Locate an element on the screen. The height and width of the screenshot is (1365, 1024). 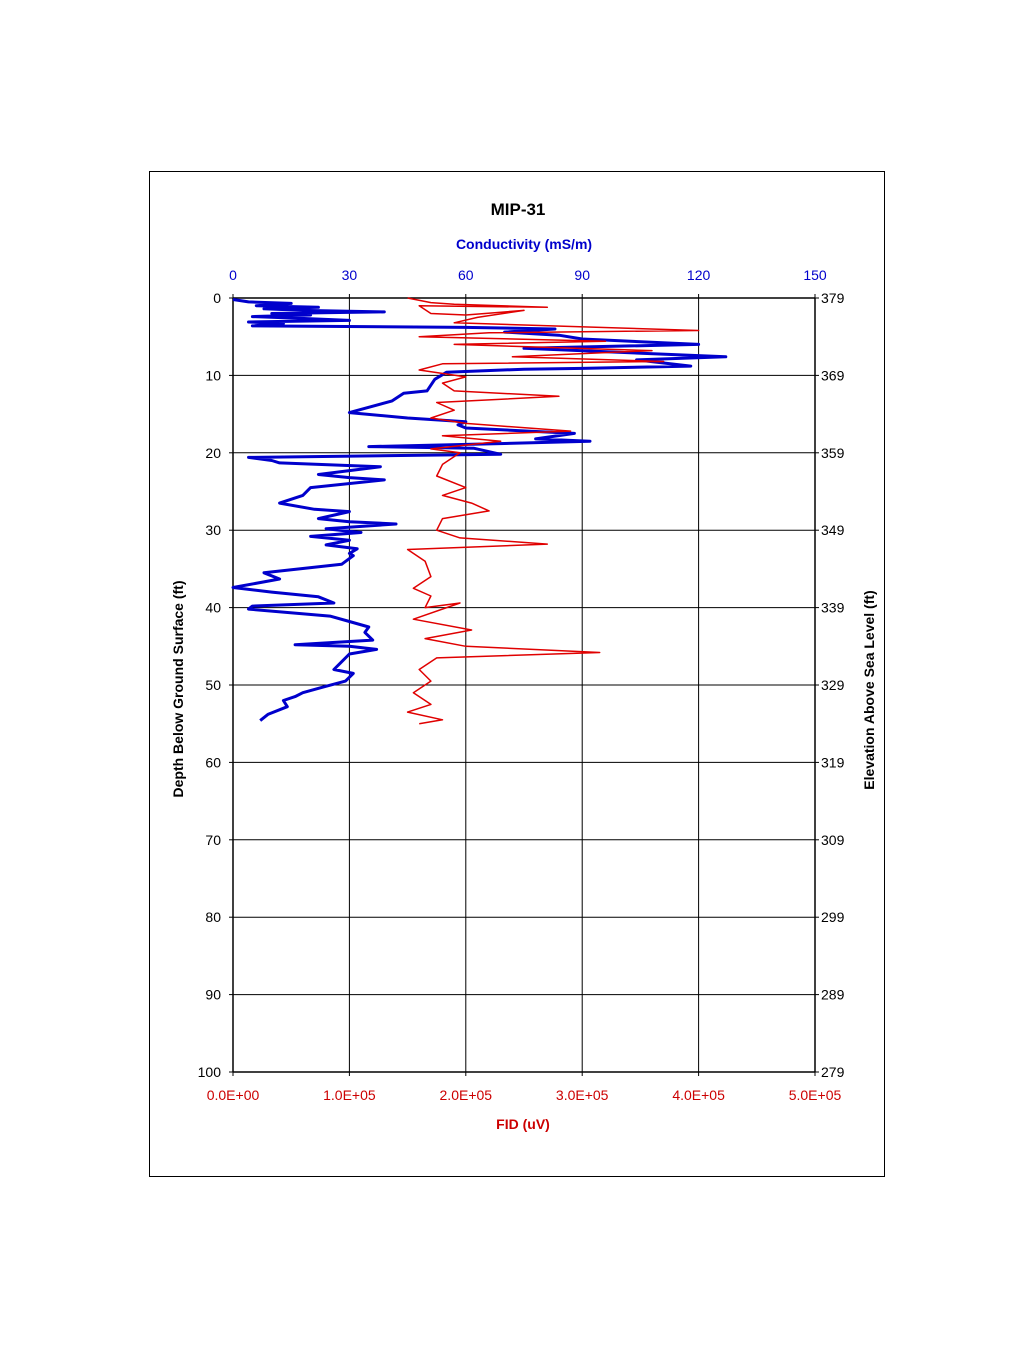
left-tick-label: 60 is located at coordinates (213, 762).